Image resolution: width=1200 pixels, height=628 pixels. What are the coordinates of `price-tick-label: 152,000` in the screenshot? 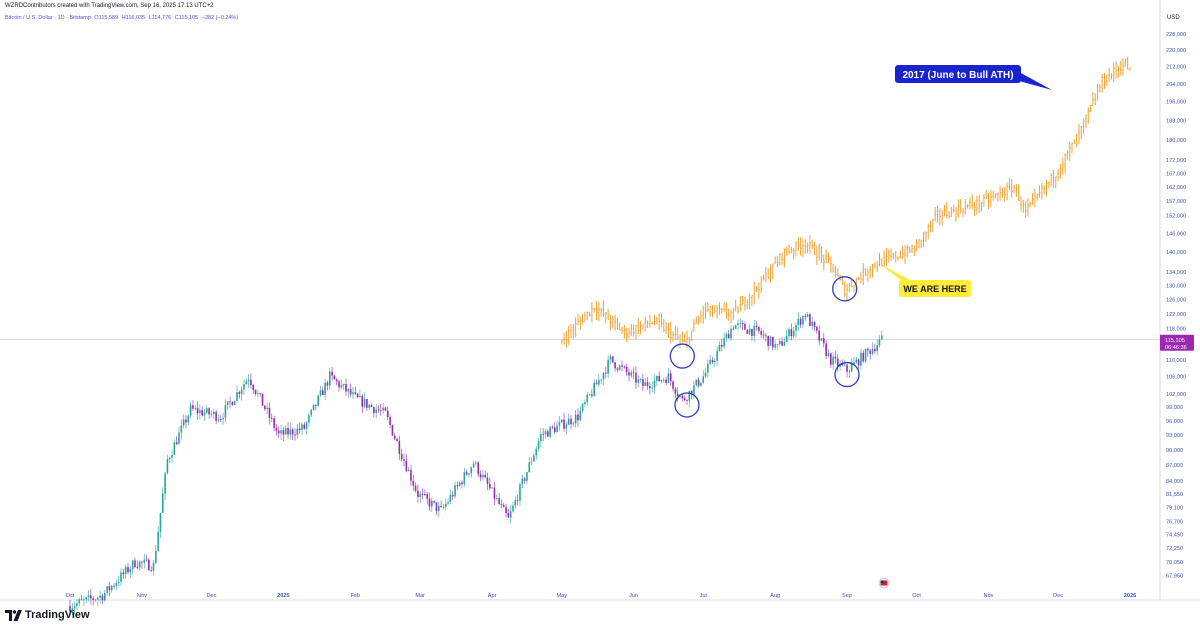 It's located at (1176, 216).